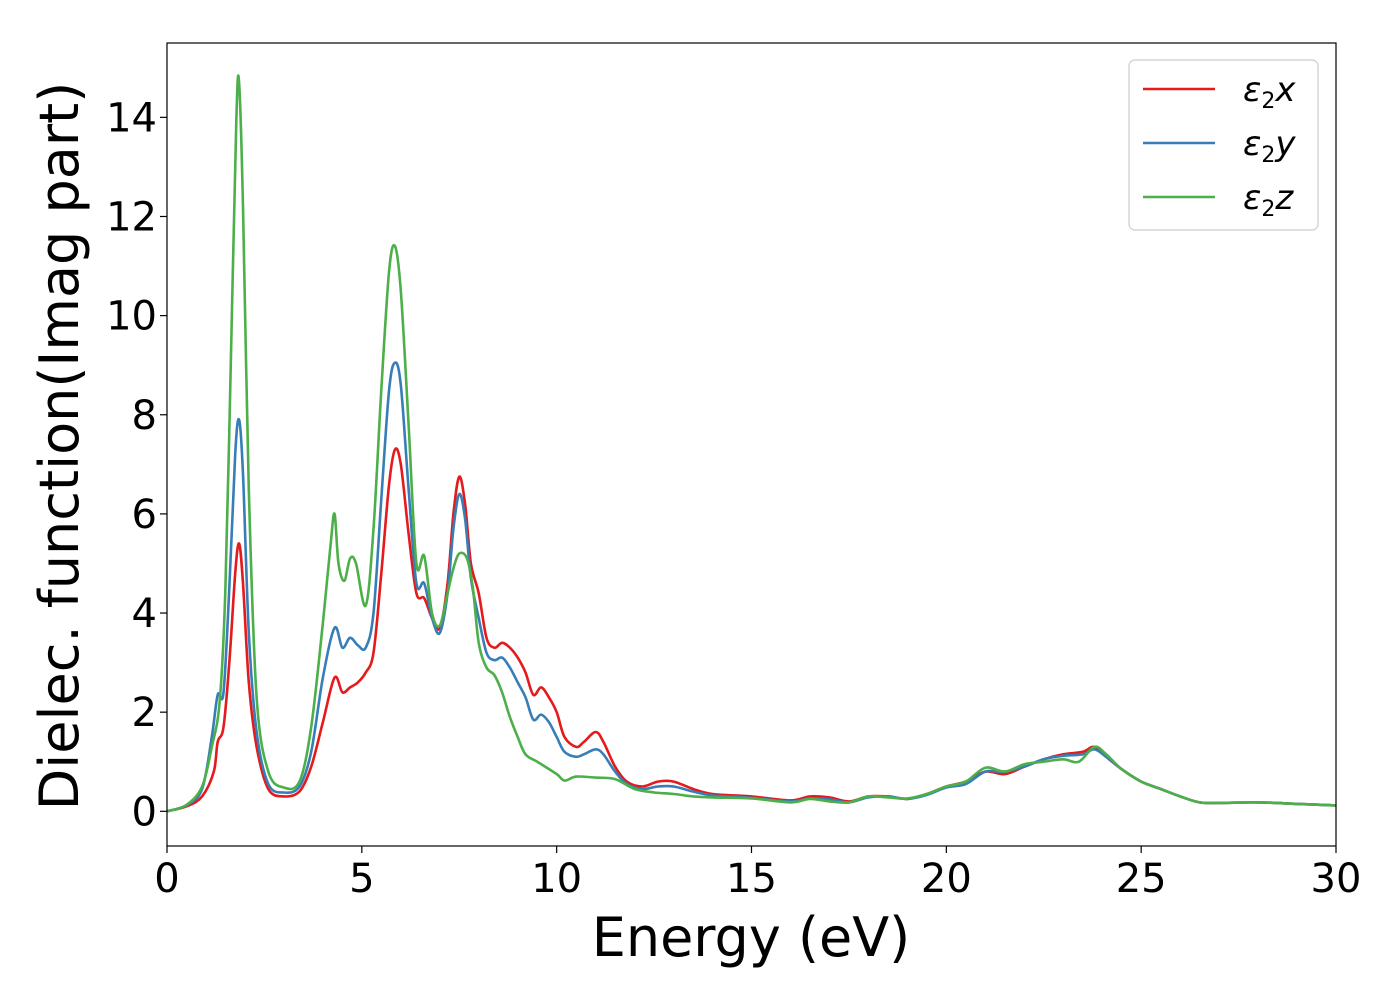 The width and height of the screenshot is (1400, 1000). I want to click on legend-label-y: ε2y, so click(1269, 146).